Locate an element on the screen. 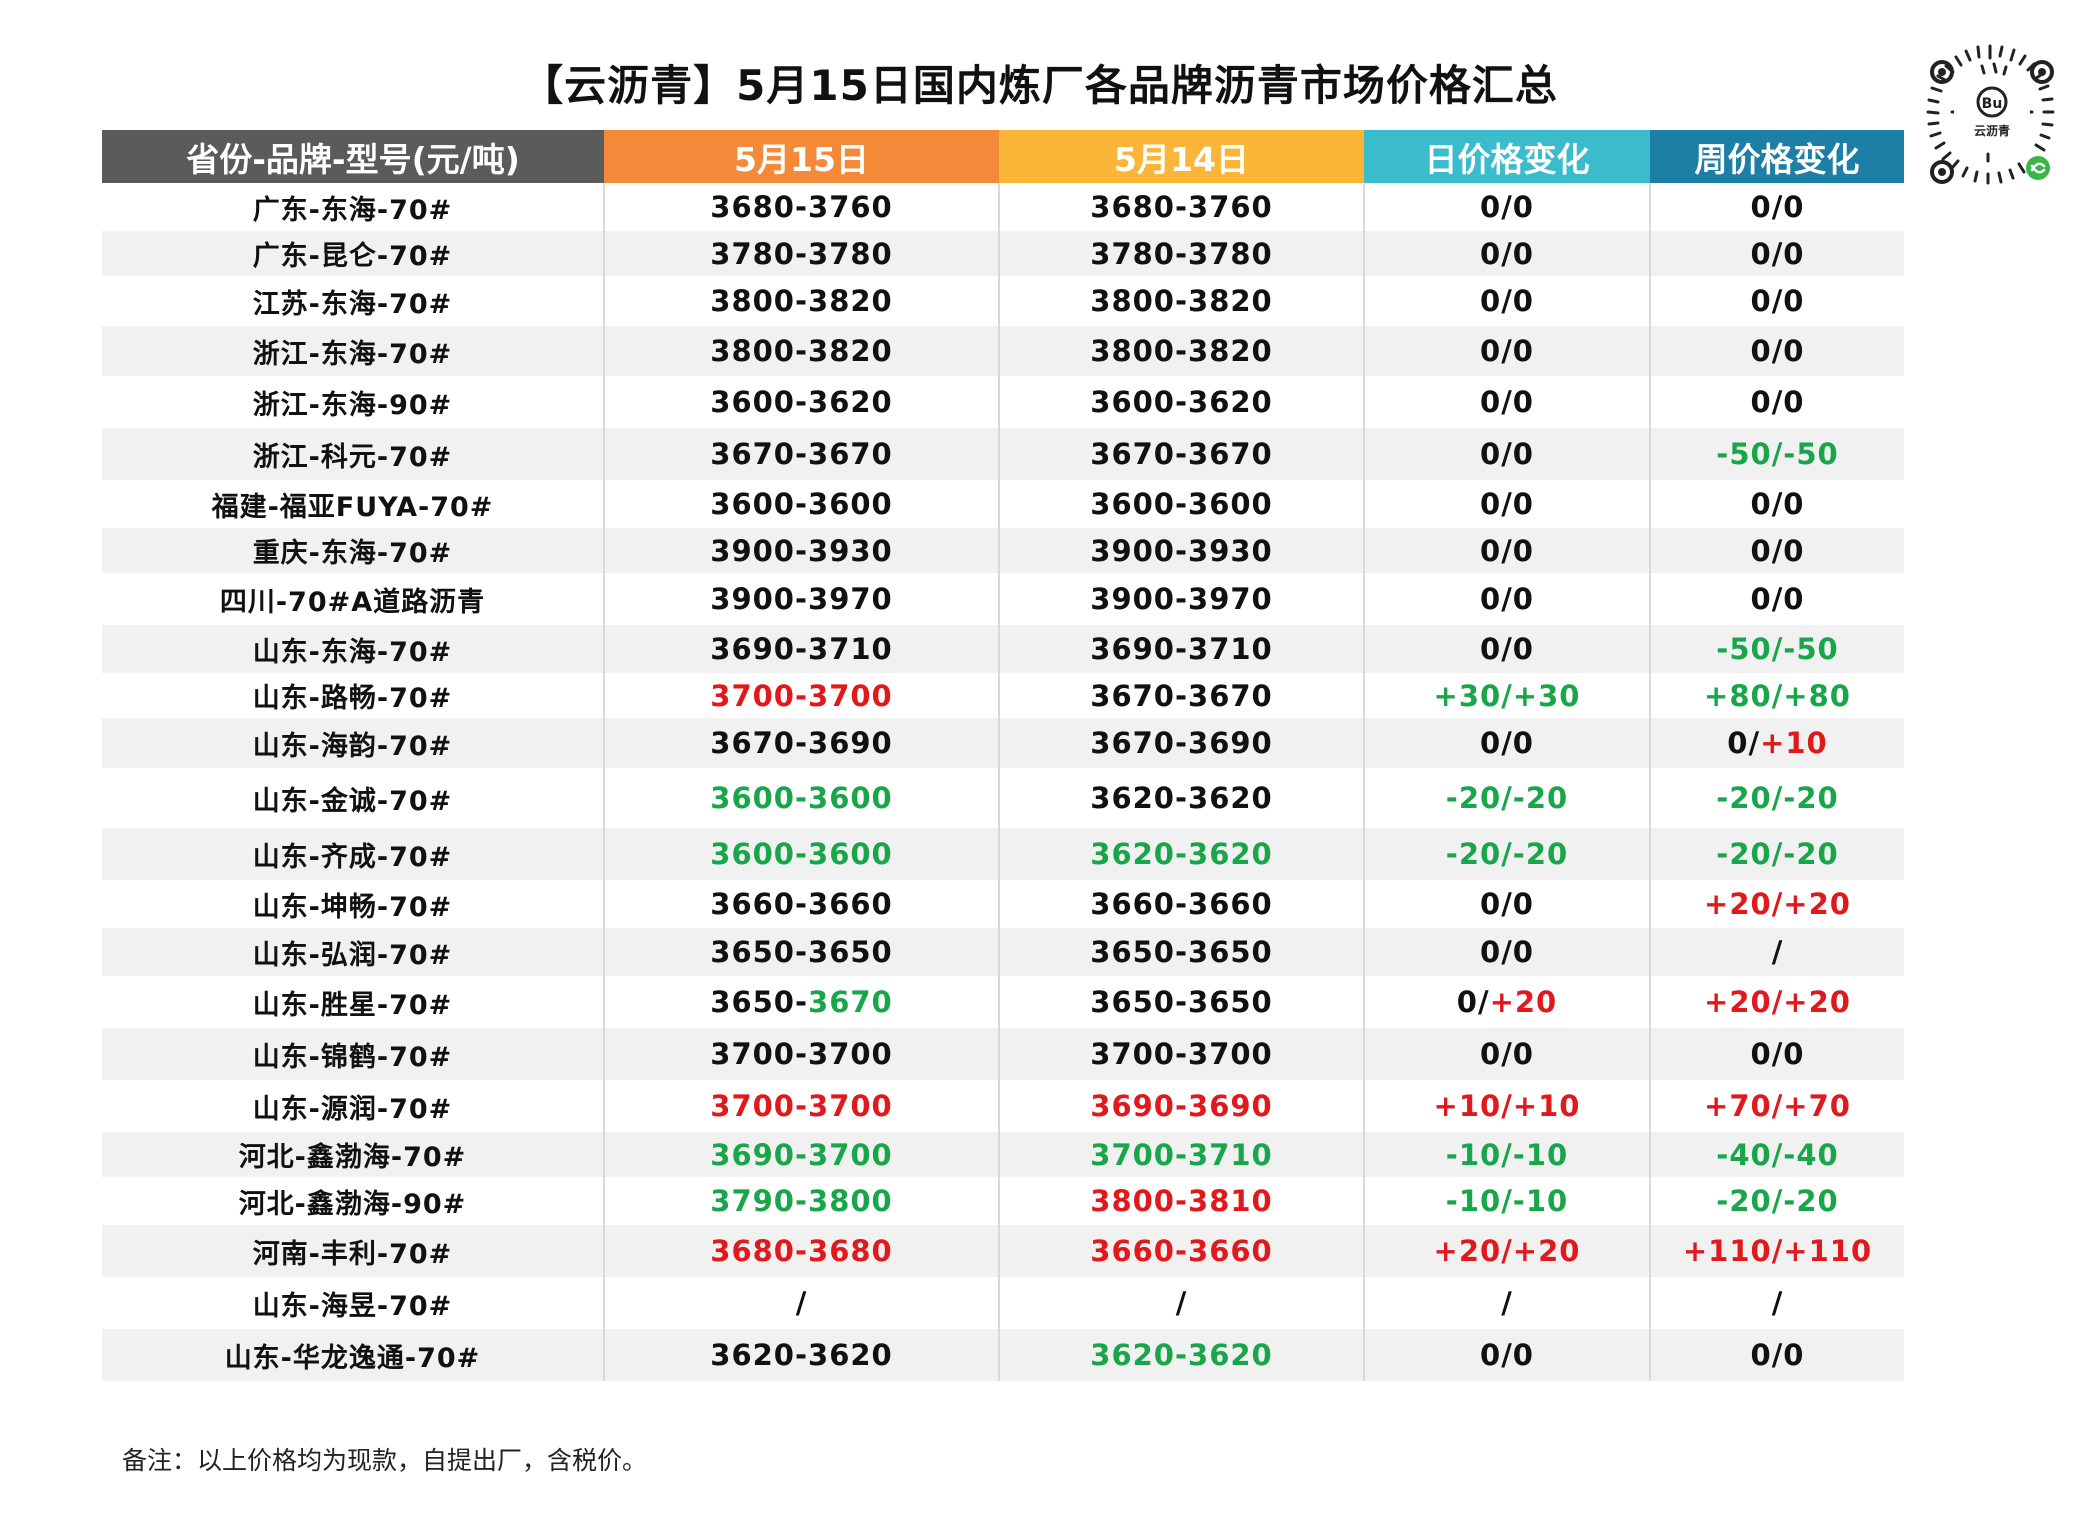 Image resolution: width=2079 pixels, height=1515 pixels. weekly-change-cell: / is located at coordinates (1777, 952).